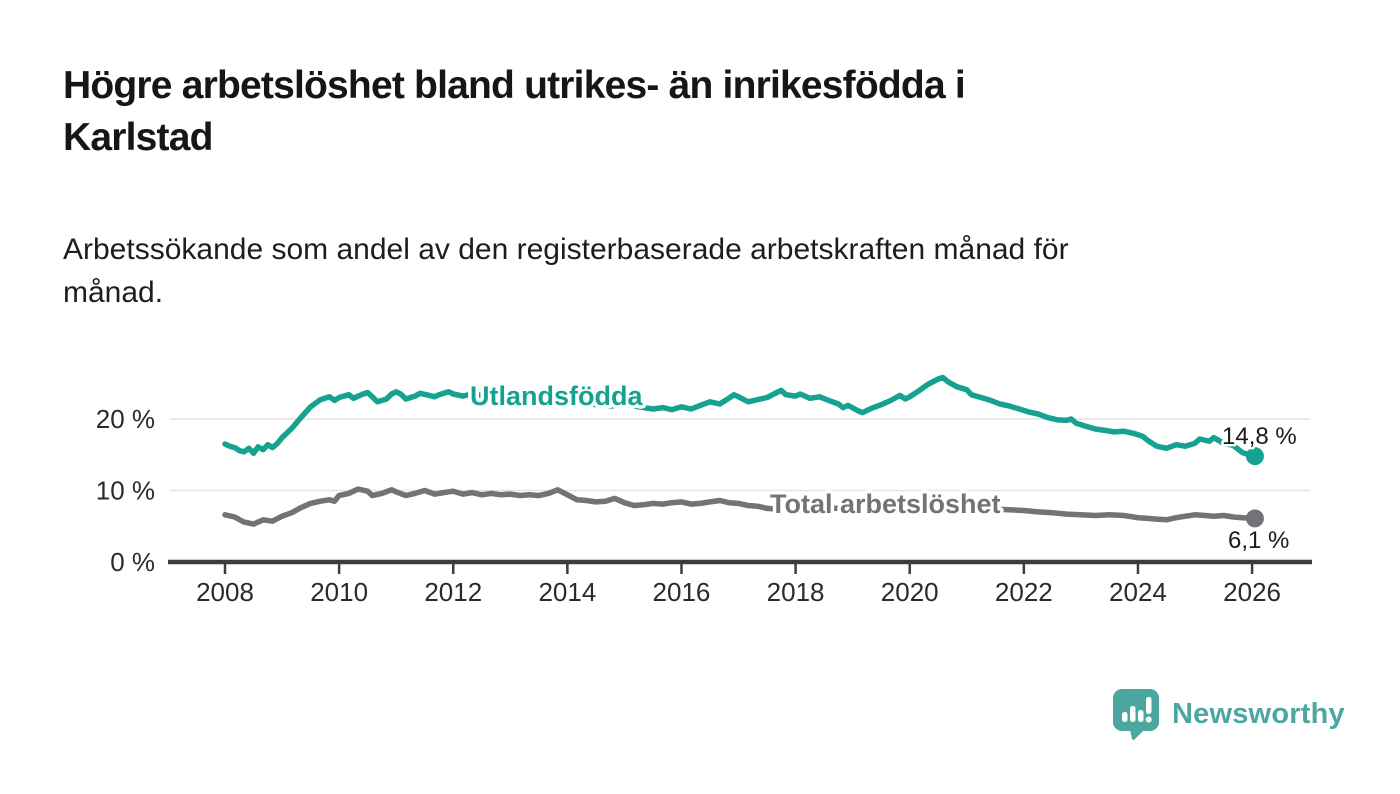 This screenshot has height=794, width=1400. I want to click on x-tick-label: 2014, so click(567, 592).